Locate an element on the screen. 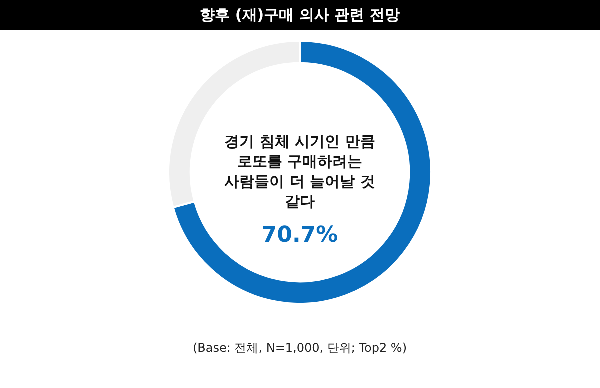 The height and width of the screenshot is (388, 600). data-label: 70.7% is located at coordinates (300, 235).